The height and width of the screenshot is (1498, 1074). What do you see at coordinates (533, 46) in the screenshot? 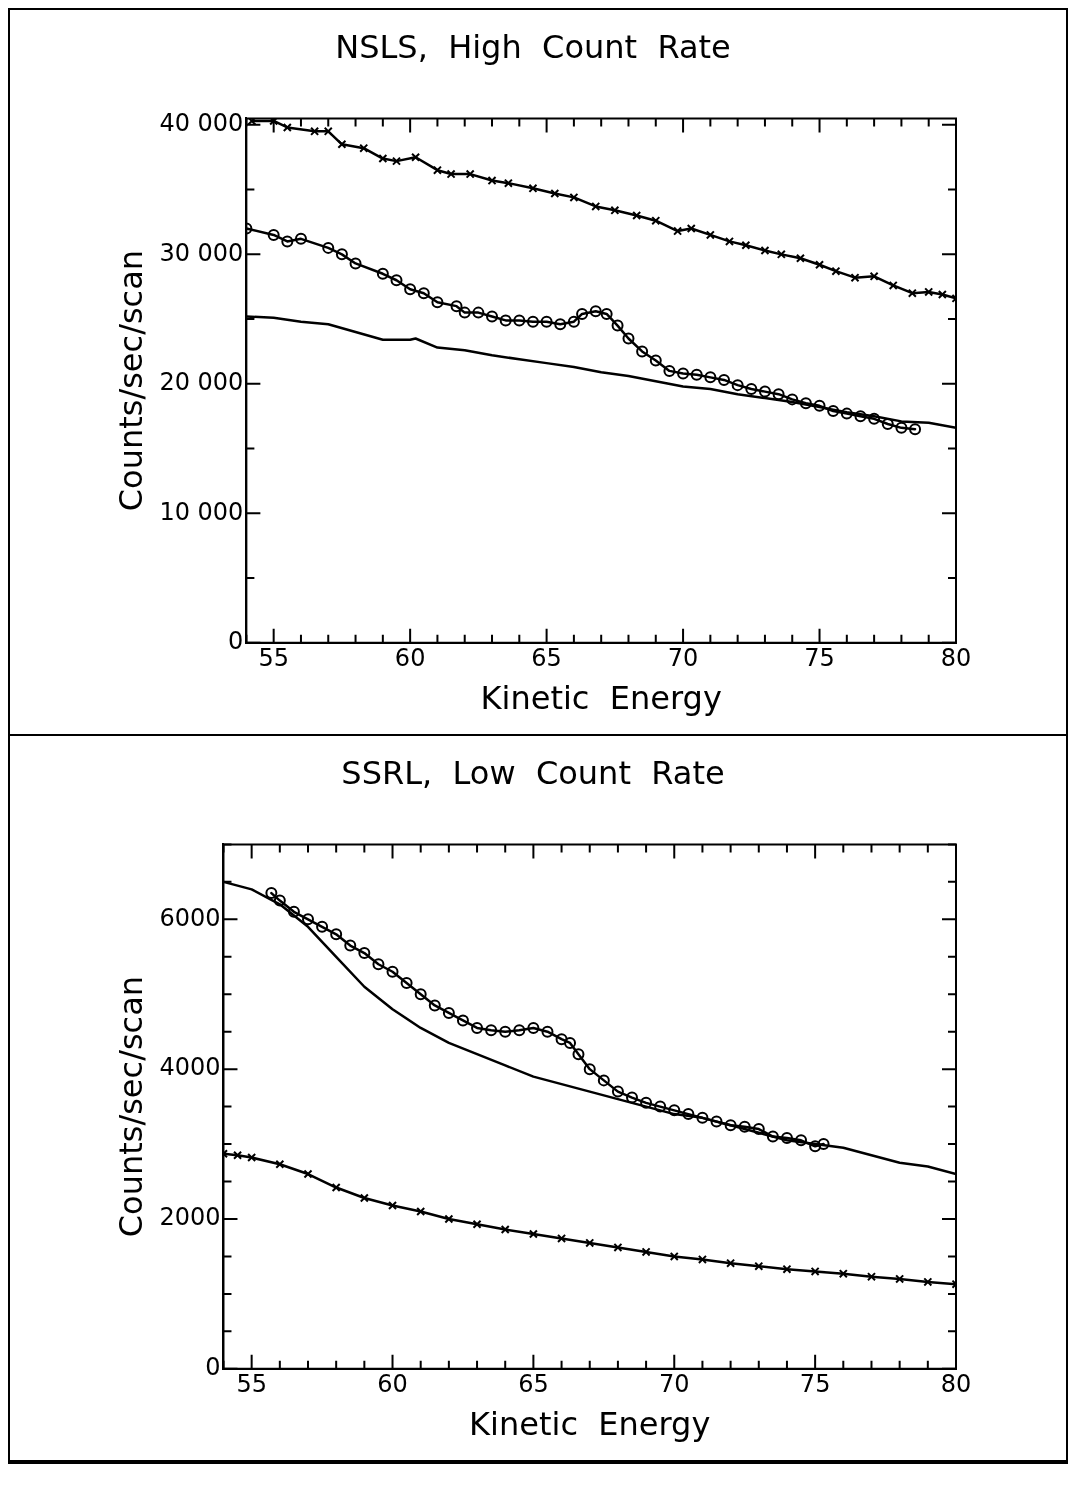
I see `chart-title: NSLS, High Count Rate` at bounding box center [533, 46].